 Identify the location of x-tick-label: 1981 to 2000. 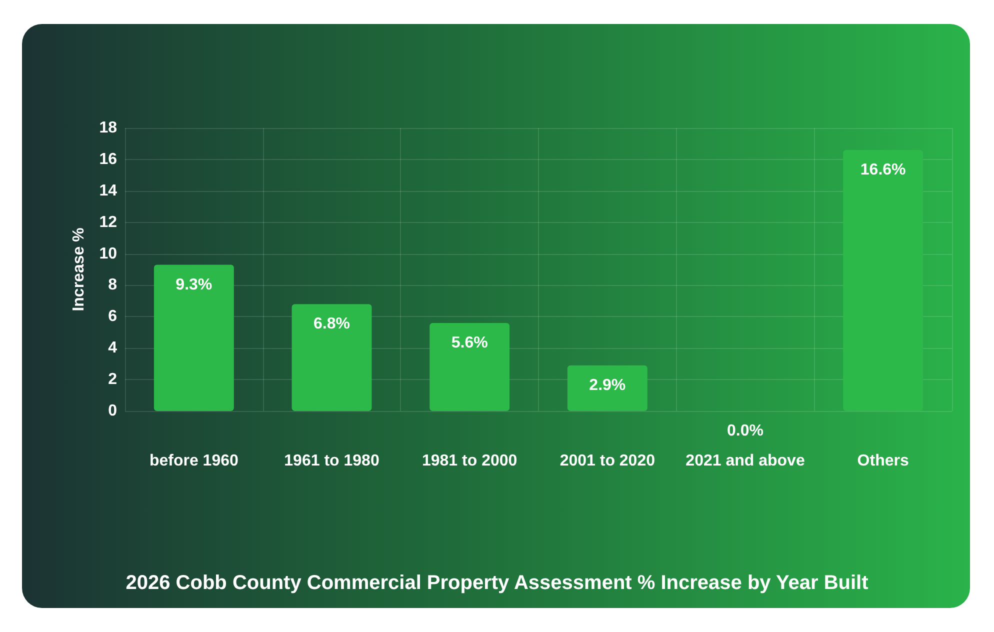
(470, 461).